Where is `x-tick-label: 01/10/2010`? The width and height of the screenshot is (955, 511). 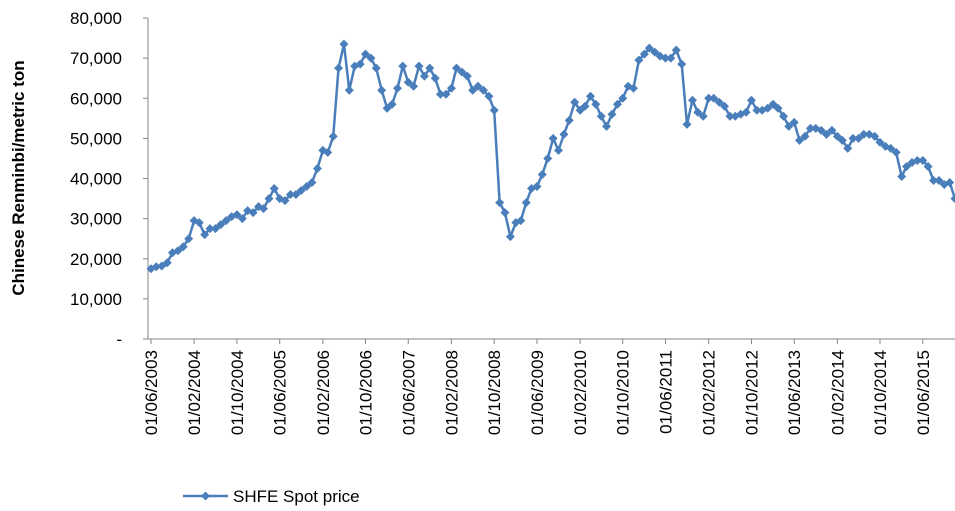 x-tick-label: 01/10/2010 is located at coordinates (623, 392).